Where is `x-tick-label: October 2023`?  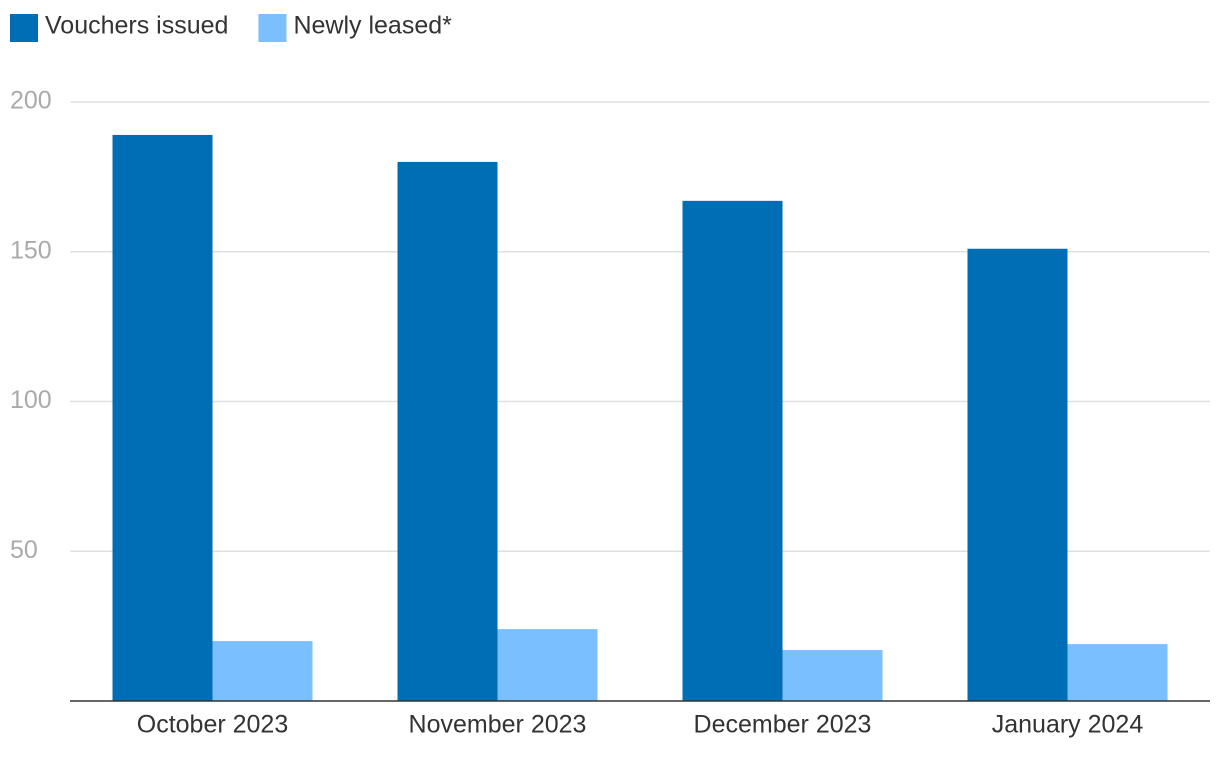 x-tick-label: October 2023 is located at coordinates (213, 725).